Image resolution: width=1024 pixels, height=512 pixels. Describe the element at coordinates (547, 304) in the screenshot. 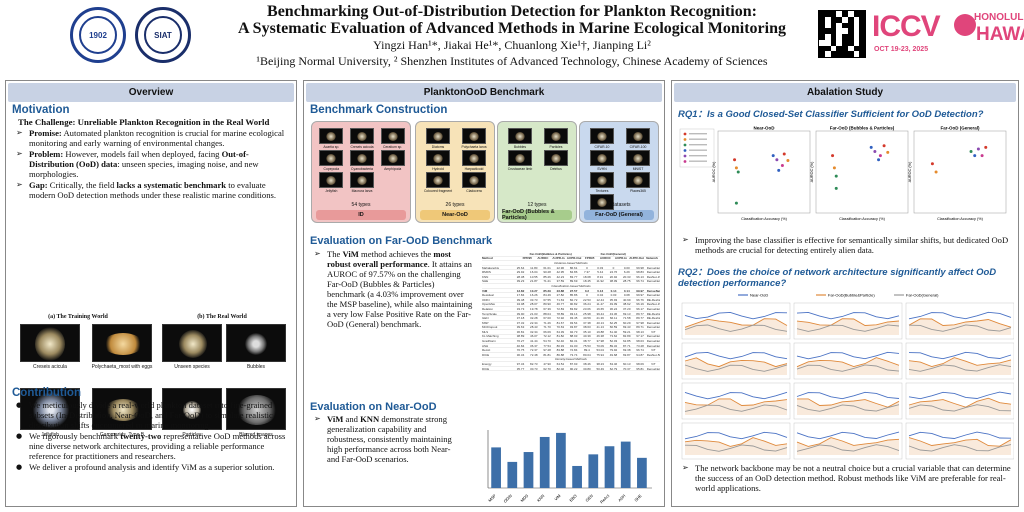

I see `table-cell: 80.90` at that location.